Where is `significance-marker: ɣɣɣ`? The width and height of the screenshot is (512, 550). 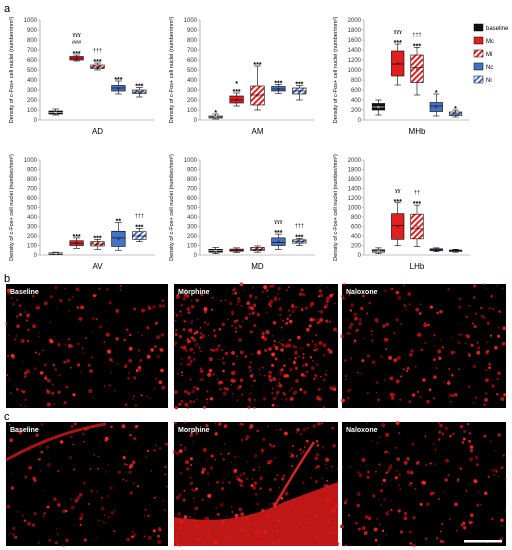 significance-marker: ɣɣɣ is located at coordinates (398, 32).